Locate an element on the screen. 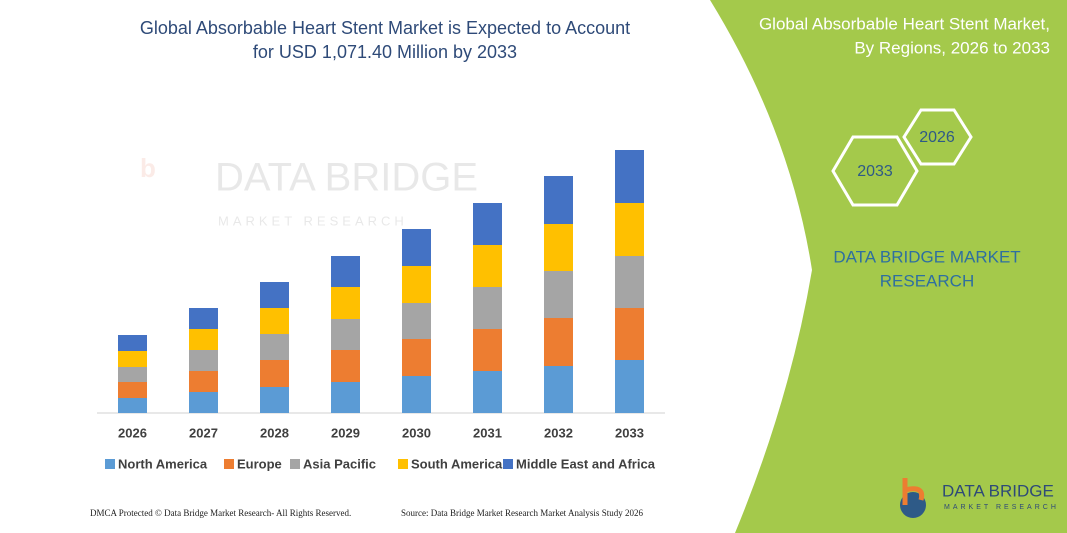 This screenshot has width=1067, height=533. legend-label: North America is located at coordinates (163, 463).